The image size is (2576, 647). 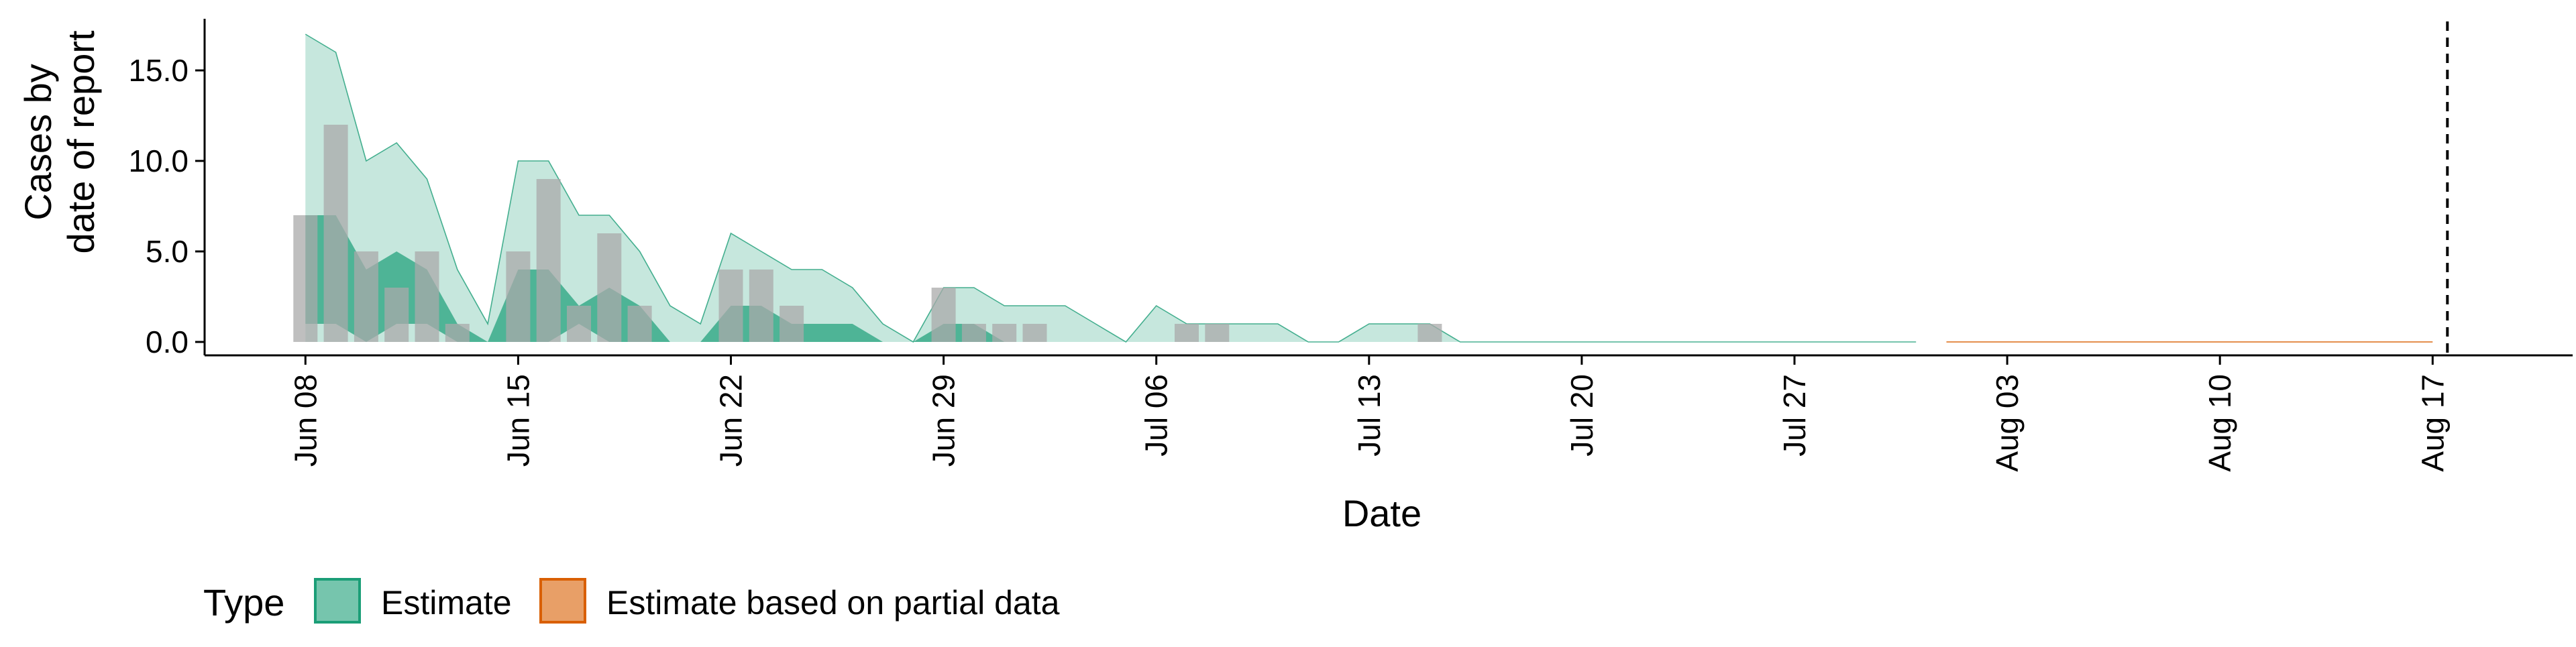 What do you see at coordinates (167, 251) in the screenshot?
I see `y-tick-label: 5.0` at bounding box center [167, 251].